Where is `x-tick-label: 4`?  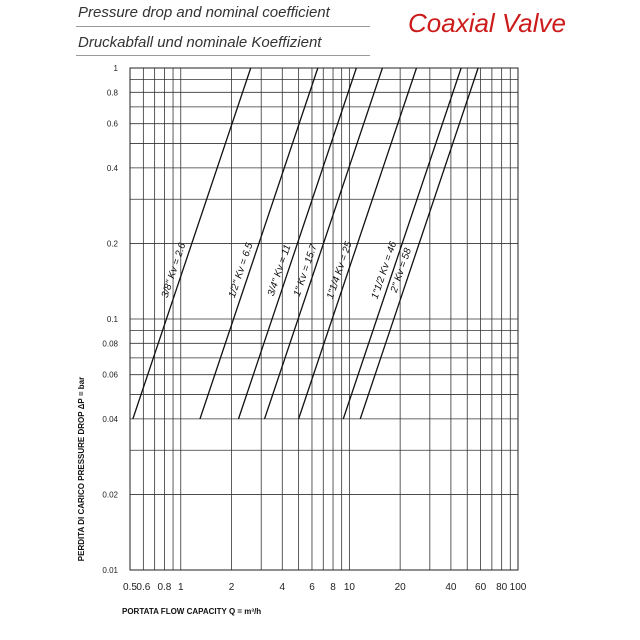 x-tick-label: 4 is located at coordinates (282, 587).